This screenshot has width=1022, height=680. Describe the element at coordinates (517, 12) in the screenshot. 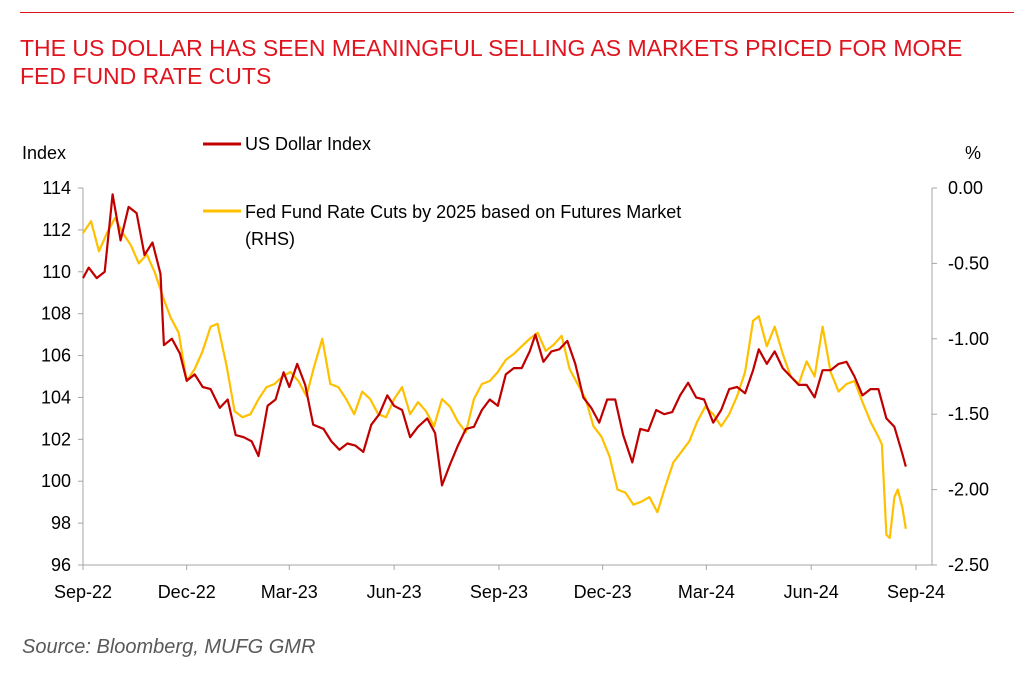

I see `top-rule` at that location.